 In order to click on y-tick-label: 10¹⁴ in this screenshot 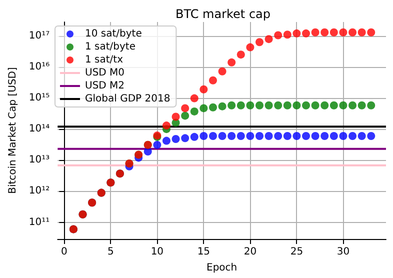, I will do `click(39, 129)`.